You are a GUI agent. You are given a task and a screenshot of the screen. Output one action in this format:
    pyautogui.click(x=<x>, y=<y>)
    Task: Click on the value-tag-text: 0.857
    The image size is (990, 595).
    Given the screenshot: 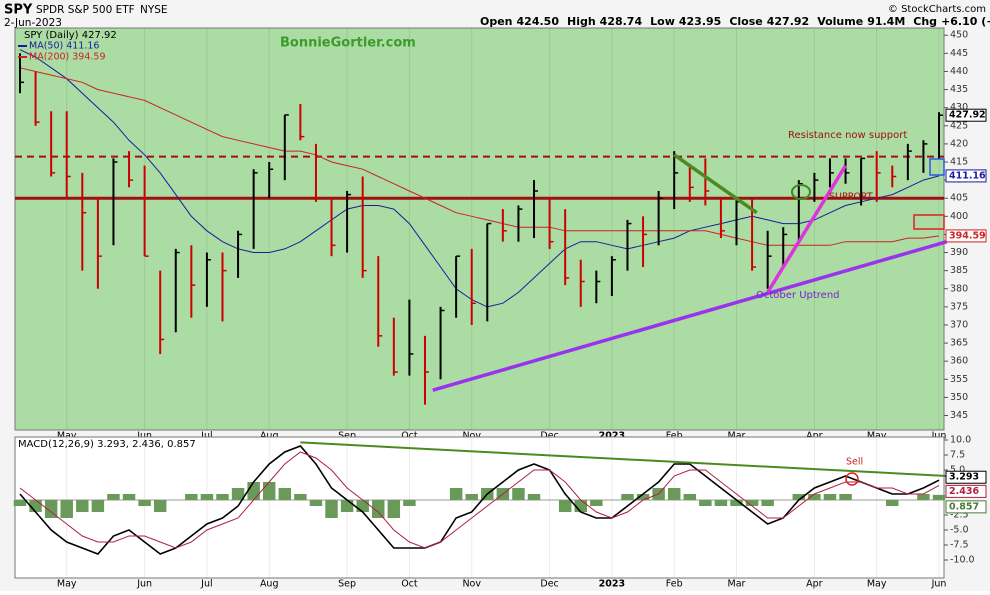 What is the action you would take?
    pyautogui.click(x=964, y=506)
    